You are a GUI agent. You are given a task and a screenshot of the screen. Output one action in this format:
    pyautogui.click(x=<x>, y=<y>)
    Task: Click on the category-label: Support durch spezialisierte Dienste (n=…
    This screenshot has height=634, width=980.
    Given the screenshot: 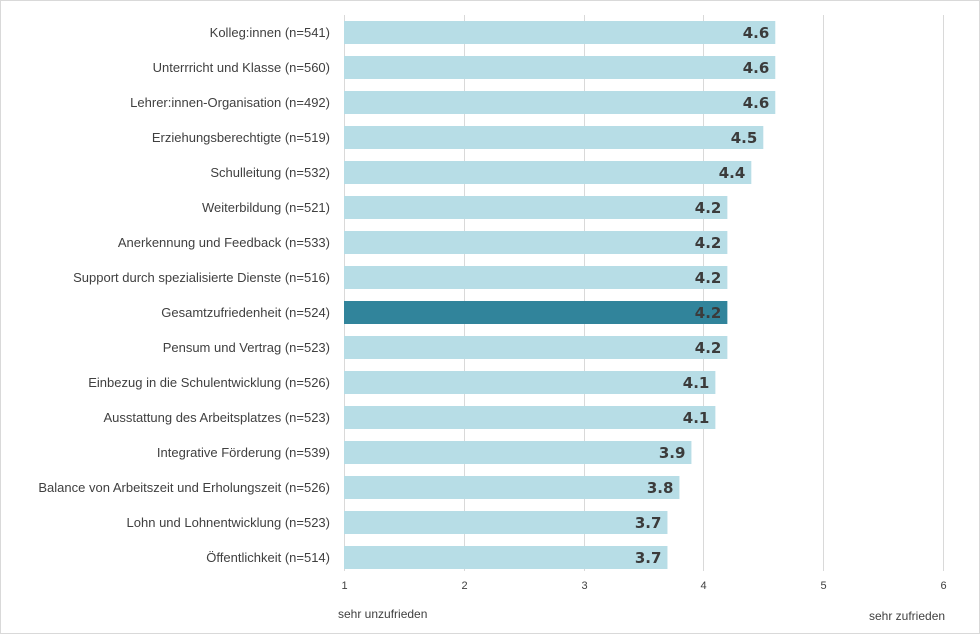 What is the action you would take?
    pyautogui.click(x=201, y=277)
    